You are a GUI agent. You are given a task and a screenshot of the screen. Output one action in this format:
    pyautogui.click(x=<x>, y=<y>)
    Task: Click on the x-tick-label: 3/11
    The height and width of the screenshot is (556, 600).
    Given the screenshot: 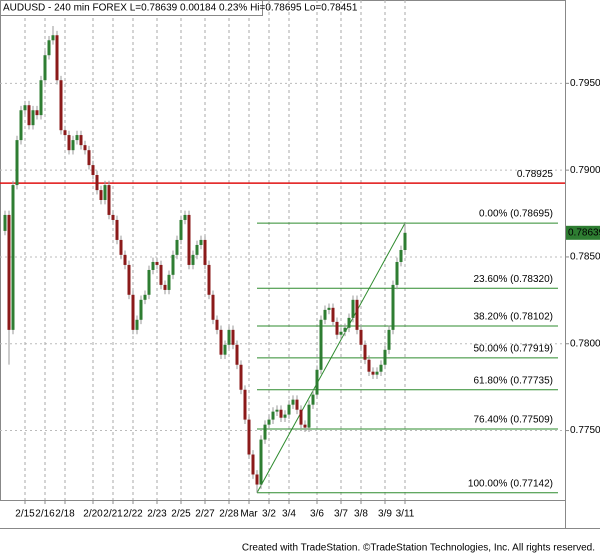 What is the action you would take?
    pyautogui.click(x=405, y=514)
    